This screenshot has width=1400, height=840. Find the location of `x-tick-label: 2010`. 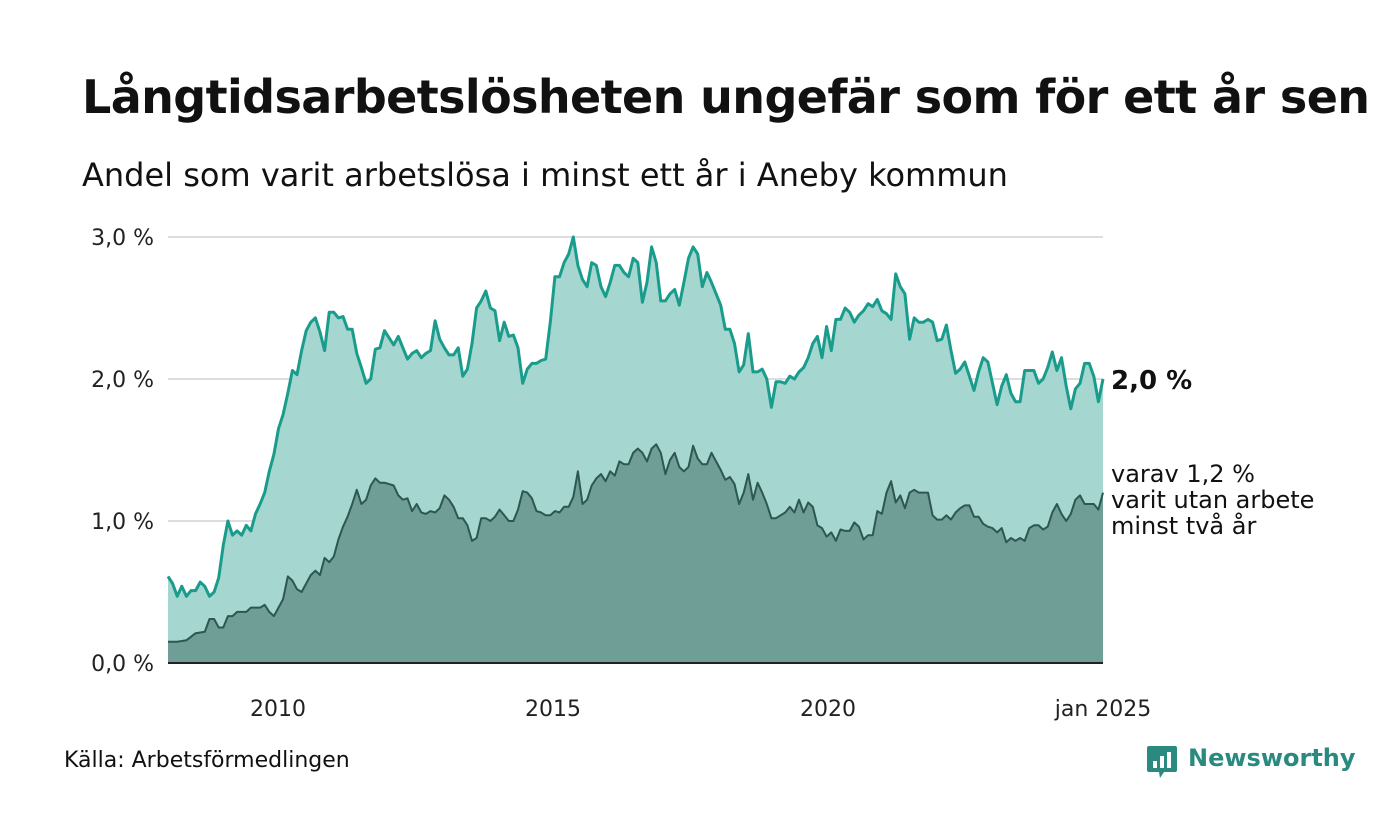

x-tick-label: 2010 is located at coordinates (278, 709).